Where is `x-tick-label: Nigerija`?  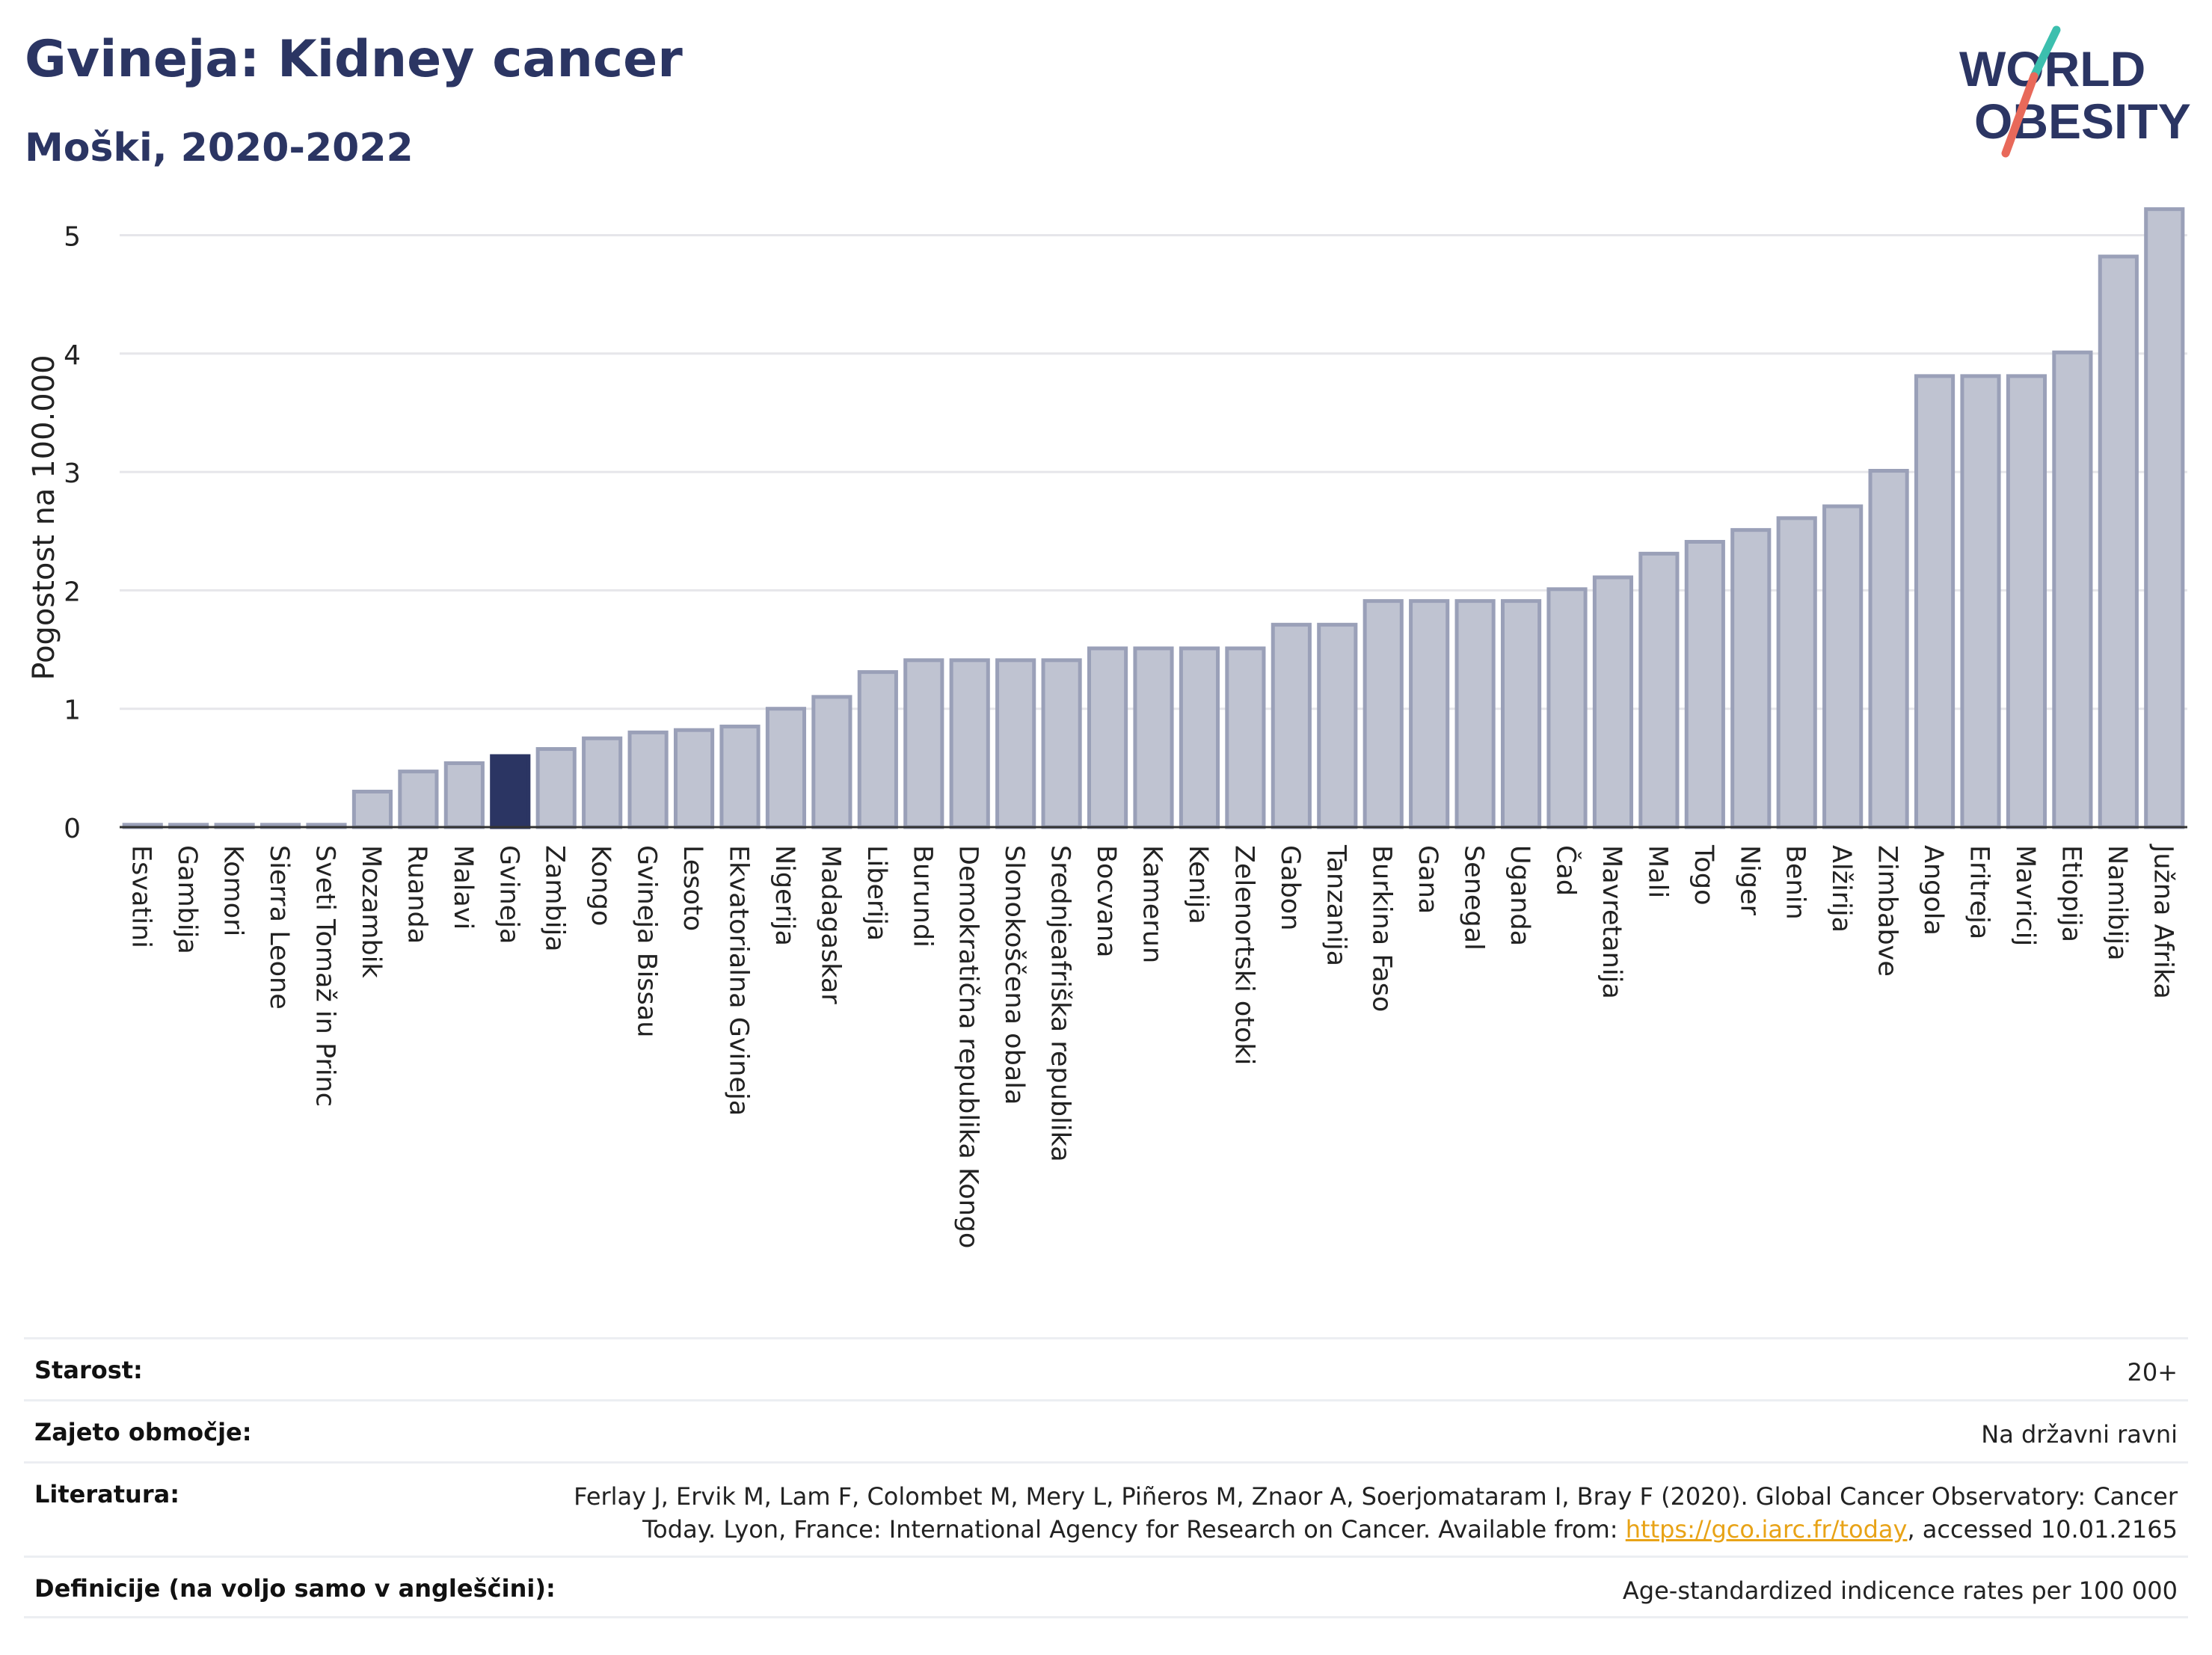 x-tick-label: Nigerija is located at coordinates (784, 895).